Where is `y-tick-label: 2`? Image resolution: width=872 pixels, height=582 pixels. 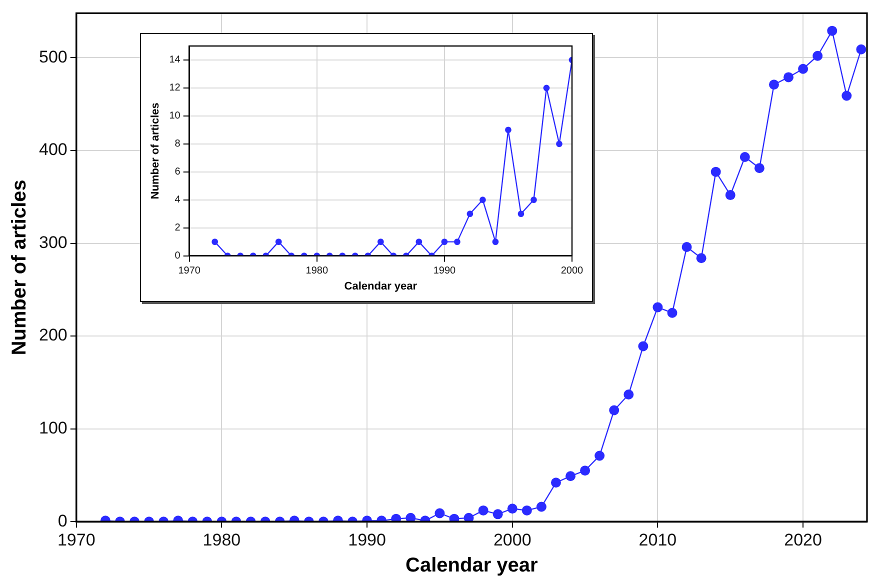
y-tick-label: 2 is located at coordinates (177, 228).